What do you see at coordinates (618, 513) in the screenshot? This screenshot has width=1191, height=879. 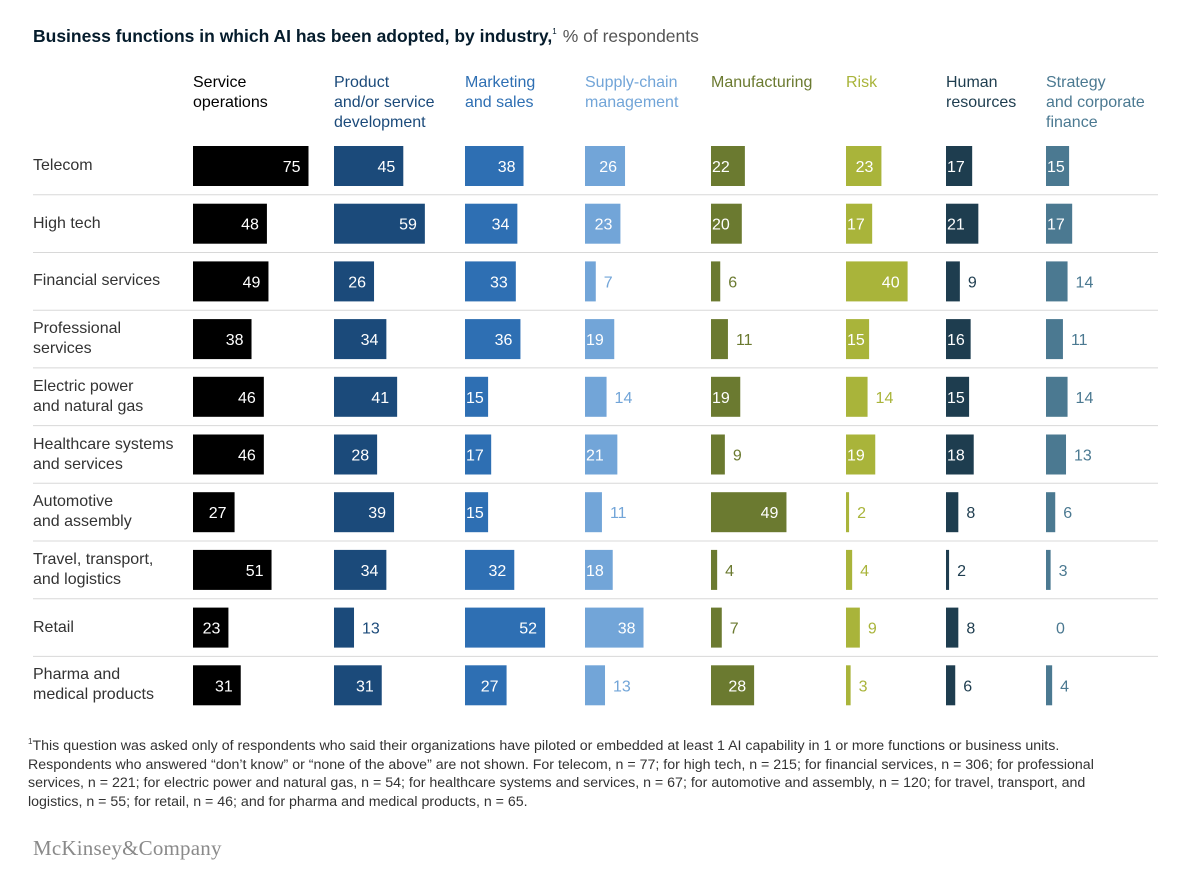 I see `data-label-automotive-and-assembly-supply-chain-management: 11` at bounding box center [618, 513].